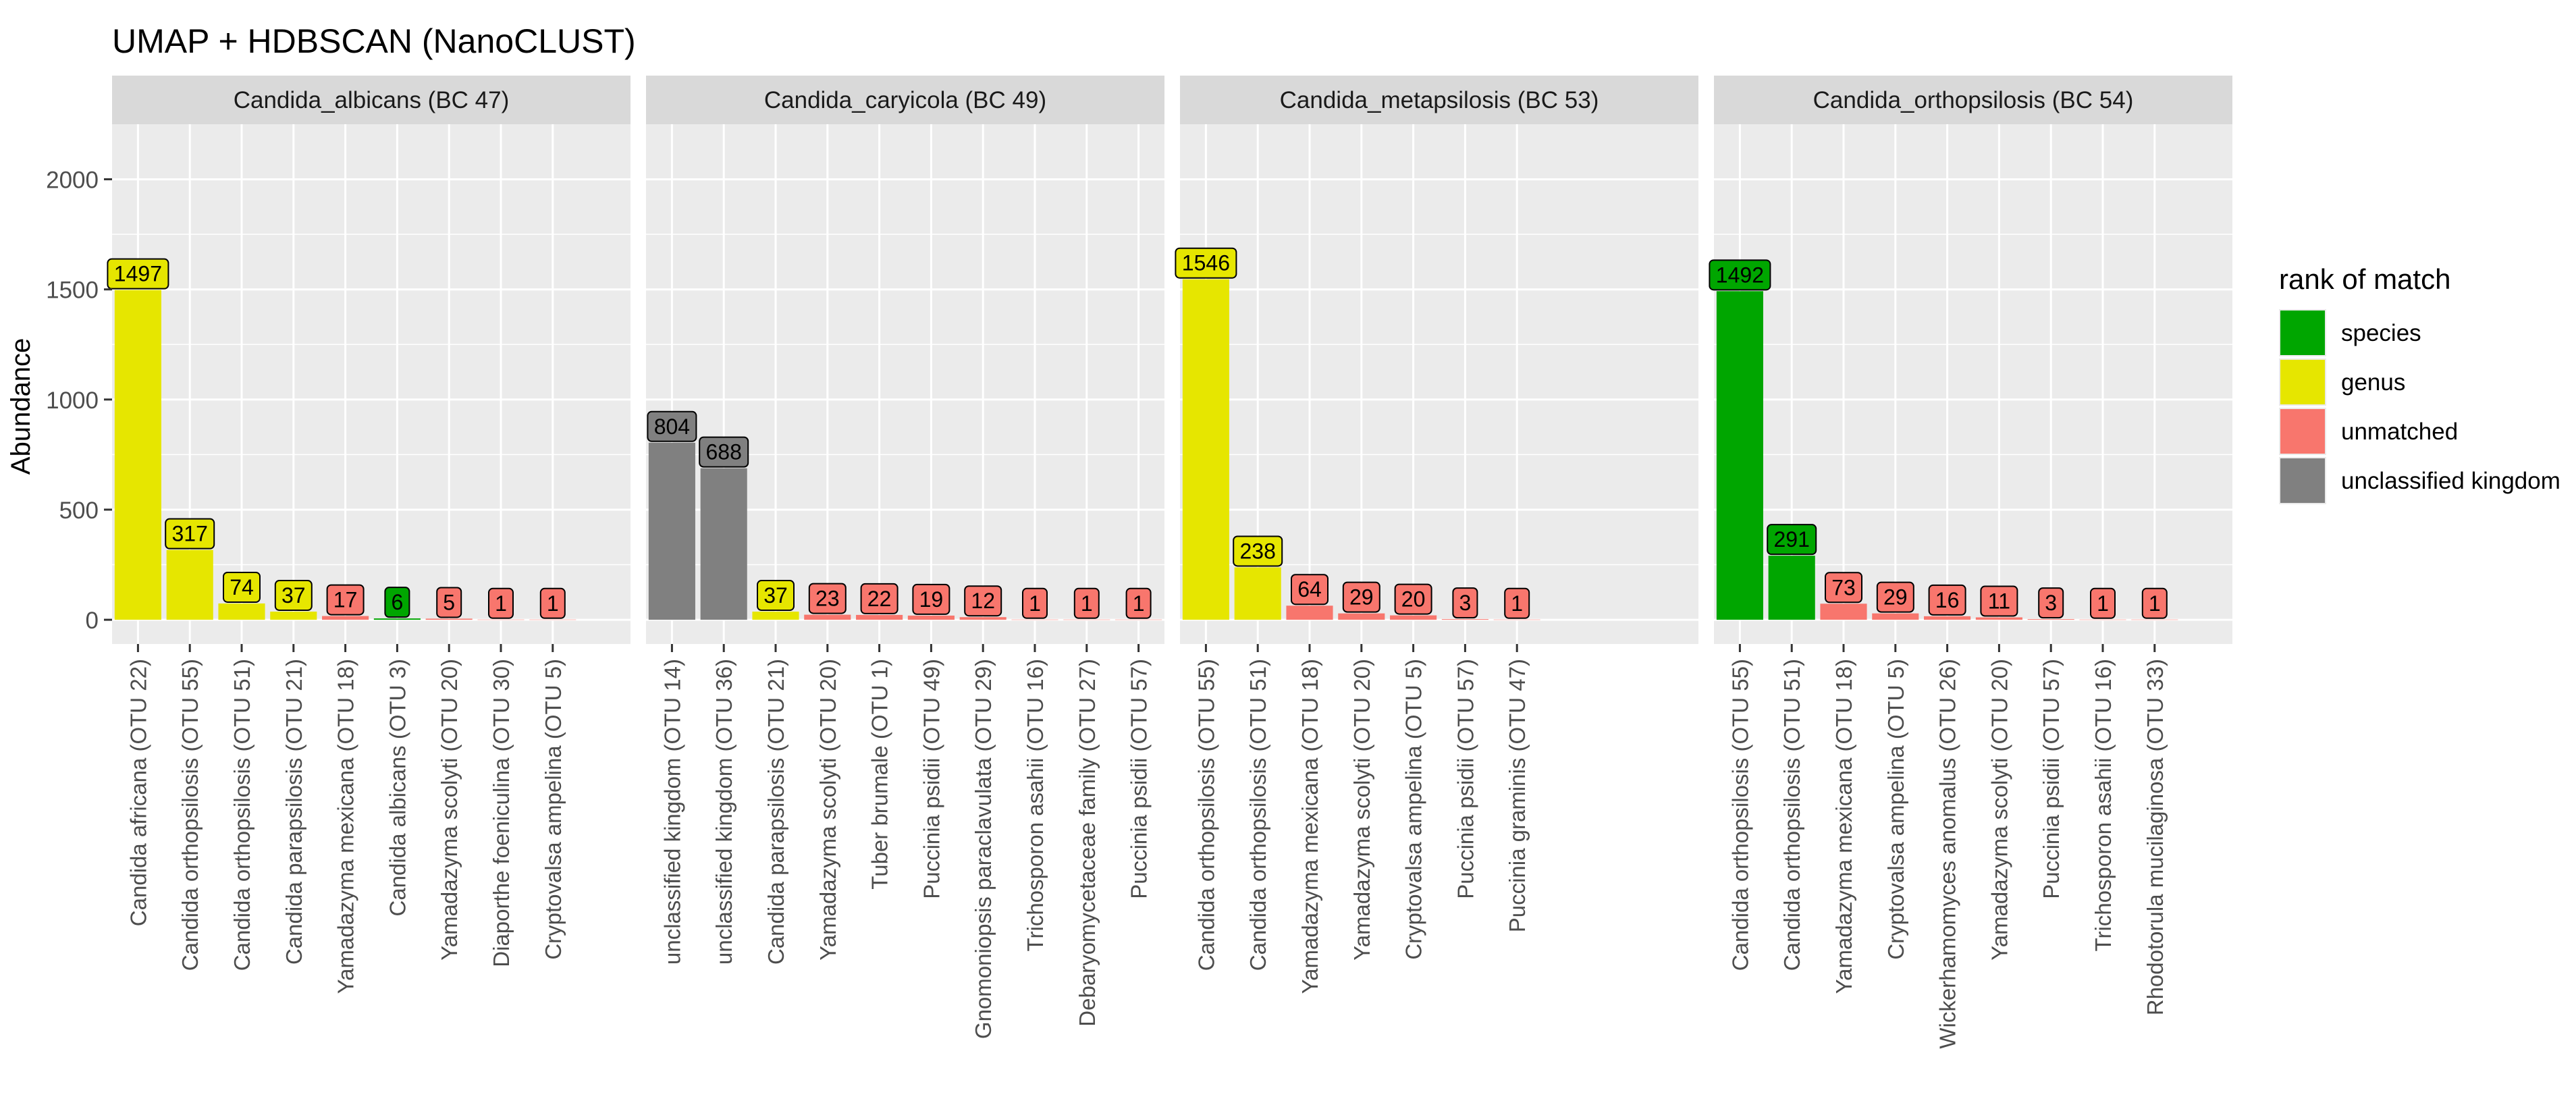 This screenshot has height=1101, width=2576. What do you see at coordinates (2103, 805) in the screenshot?
I see `x-tick-label: Trichosporon asahii (OTU 16)` at bounding box center [2103, 805].